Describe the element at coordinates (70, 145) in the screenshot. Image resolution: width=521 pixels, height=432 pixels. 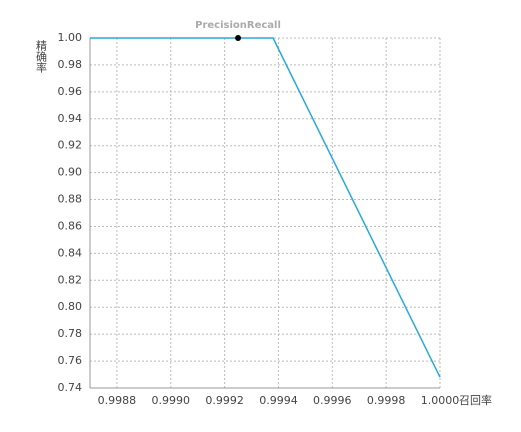
I see `y-tick-label: 0.92` at that location.